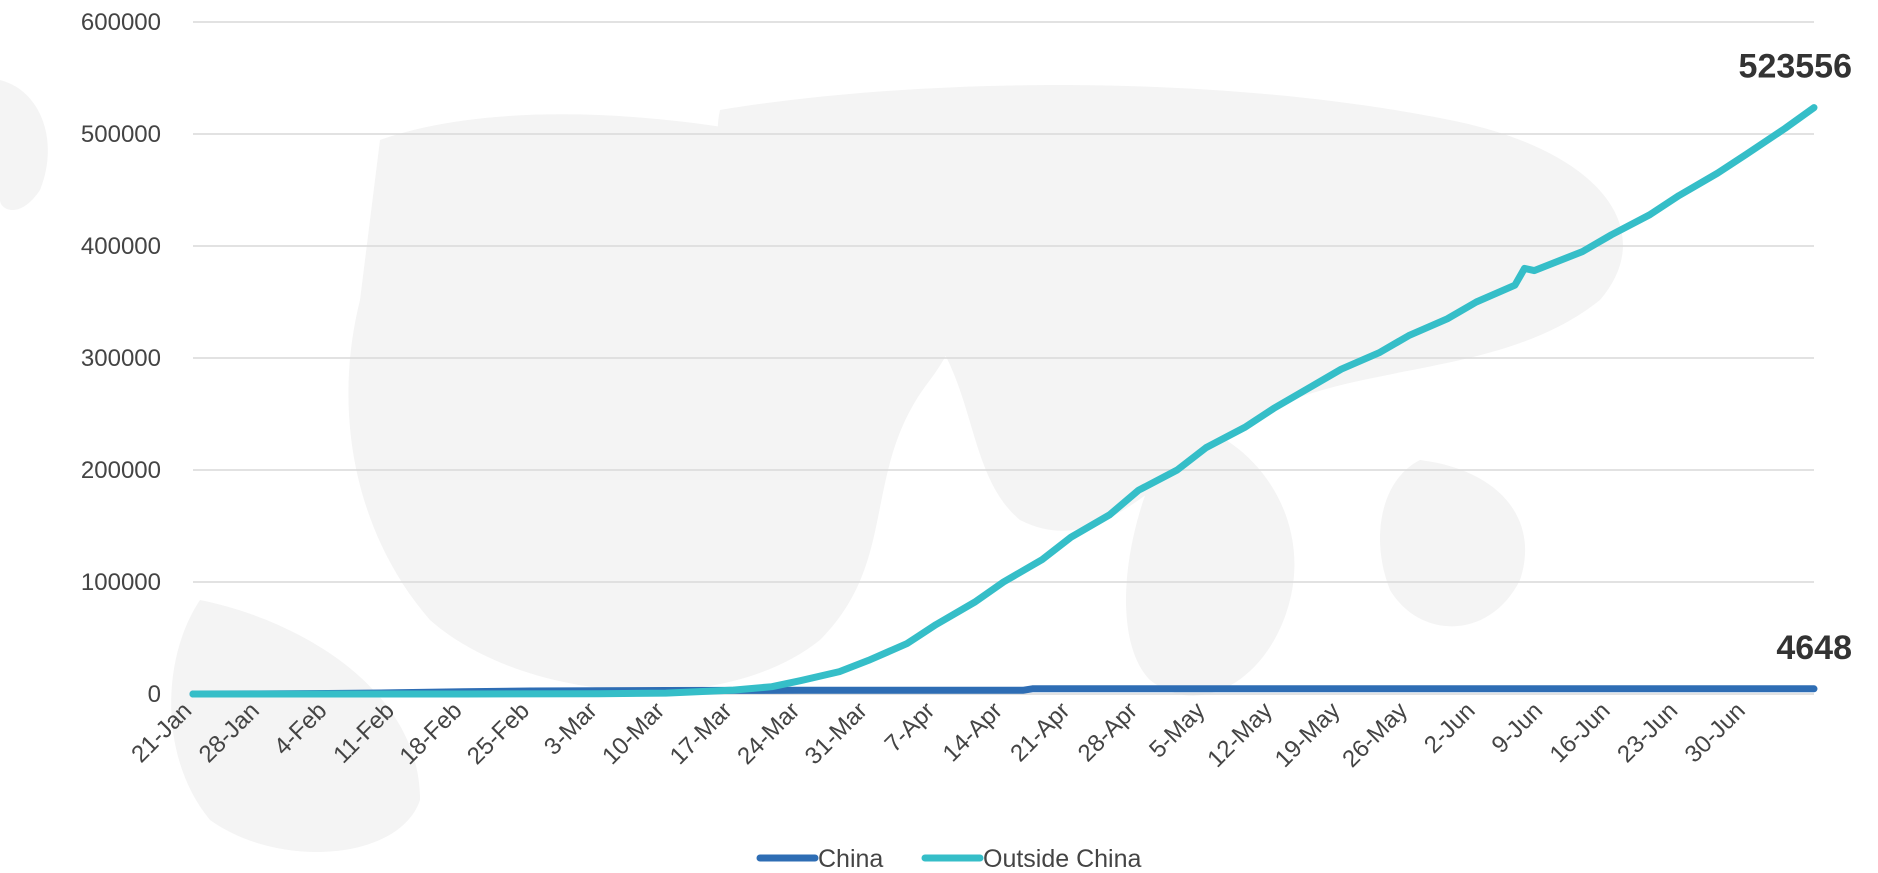 Image resolution: width=1878 pixels, height=873 pixels. What do you see at coordinates (121, 134) in the screenshot?
I see `y-tick-label: 500000` at bounding box center [121, 134].